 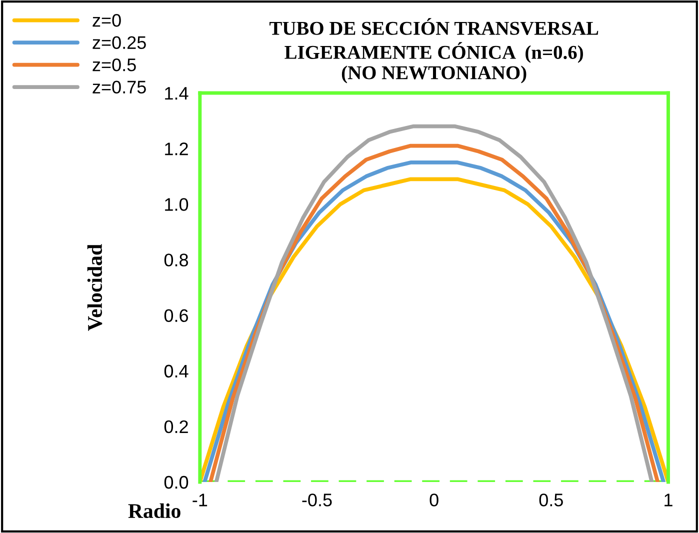 What do you see at coordinates (114, 65) in the screenshot?
I see `legend-label: z=0.5` at bounding box center [114, 65].